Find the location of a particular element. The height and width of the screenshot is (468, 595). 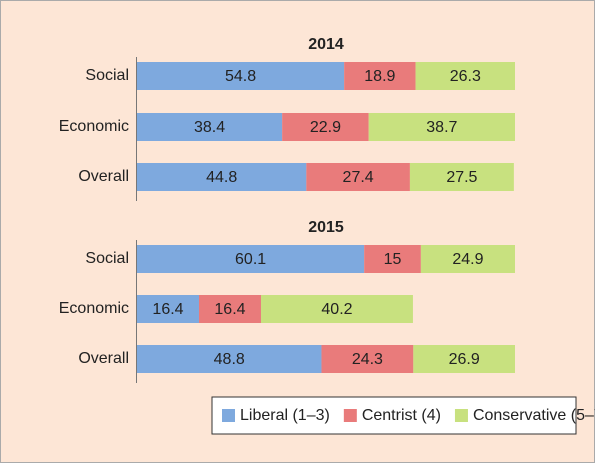

data-label: 24.9 is located at coordinates (467, 259).